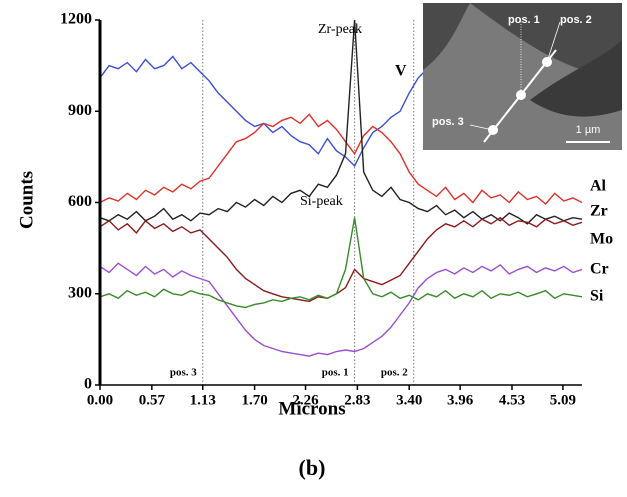  Describe the element at coordinates (576, 20) in the screenshot. I see `inset-label: pos. 2` at that location.